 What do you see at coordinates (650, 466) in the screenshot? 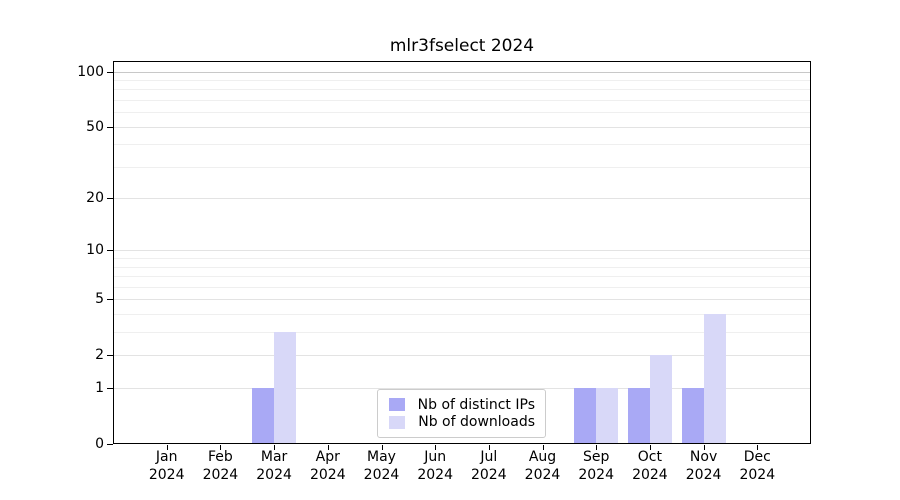
I see `x-tick-label: Oct 2024` at bounding box center [650, 466].